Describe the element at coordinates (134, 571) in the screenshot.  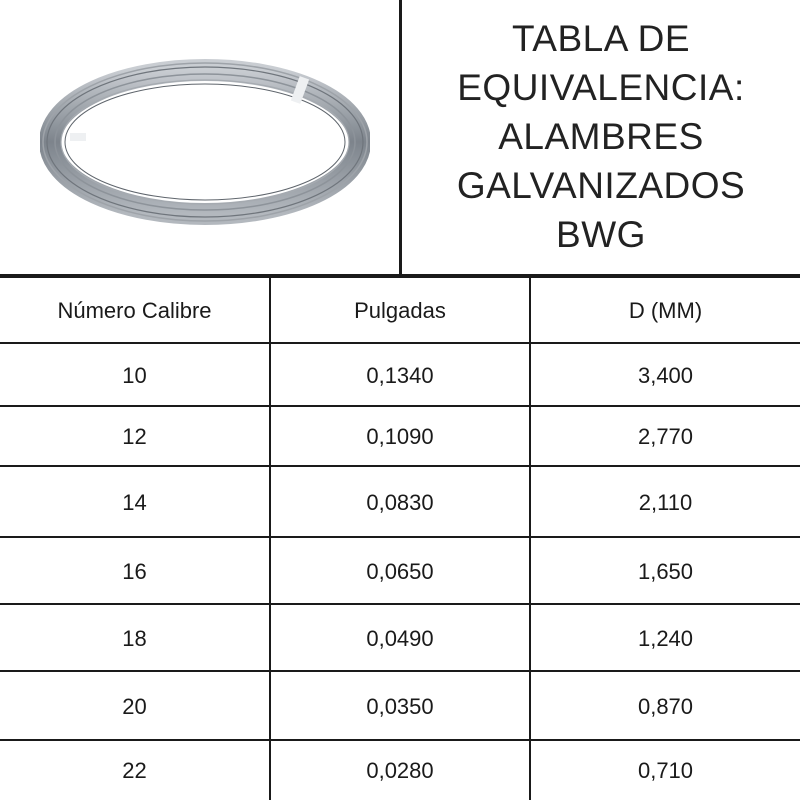
I see `table-cell: 16` at that location.